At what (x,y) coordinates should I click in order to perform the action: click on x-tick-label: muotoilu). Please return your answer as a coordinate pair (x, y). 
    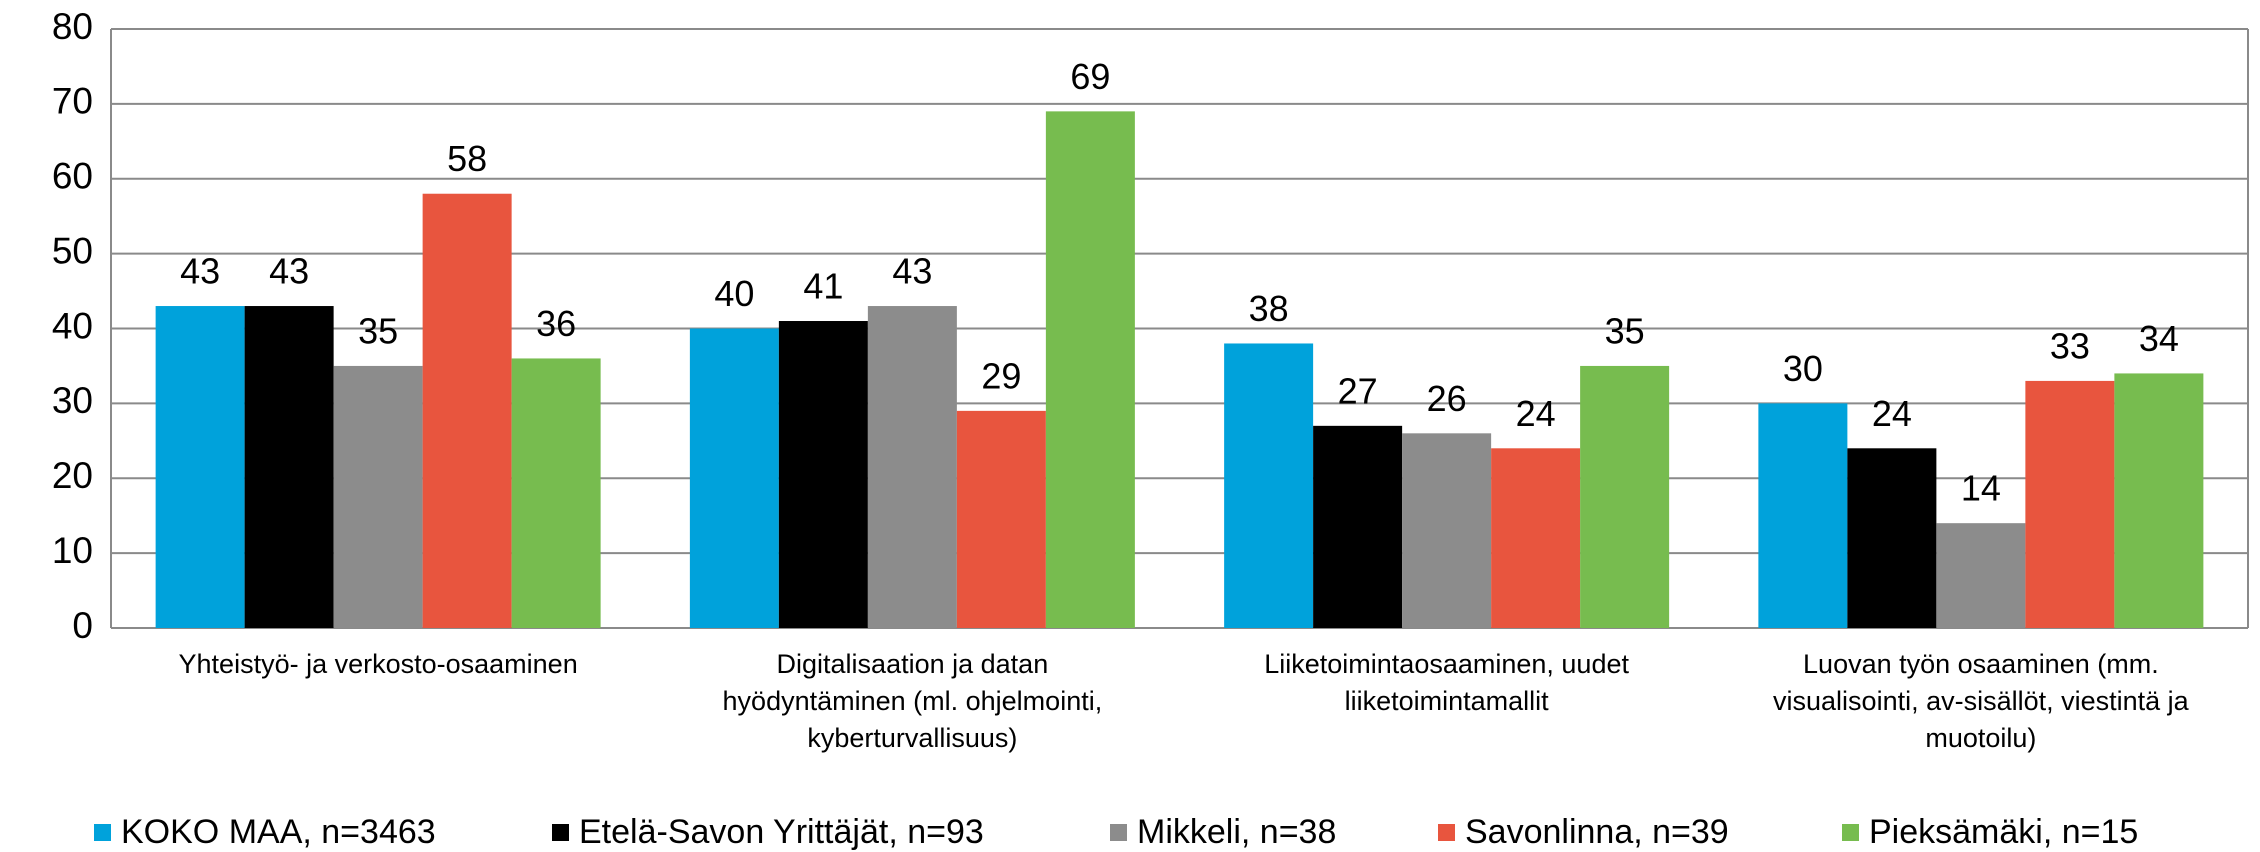
    Looking at the image, I should click on (1980, 738).